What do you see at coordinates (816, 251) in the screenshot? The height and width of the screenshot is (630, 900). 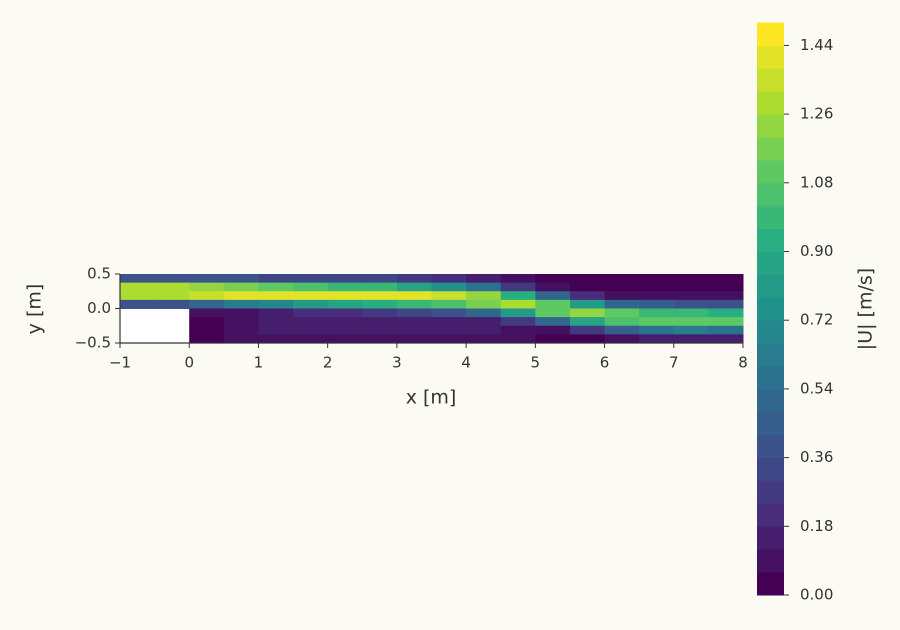 I see `colorbar-tick-label: 0.90` at bounding box center [816, 251].